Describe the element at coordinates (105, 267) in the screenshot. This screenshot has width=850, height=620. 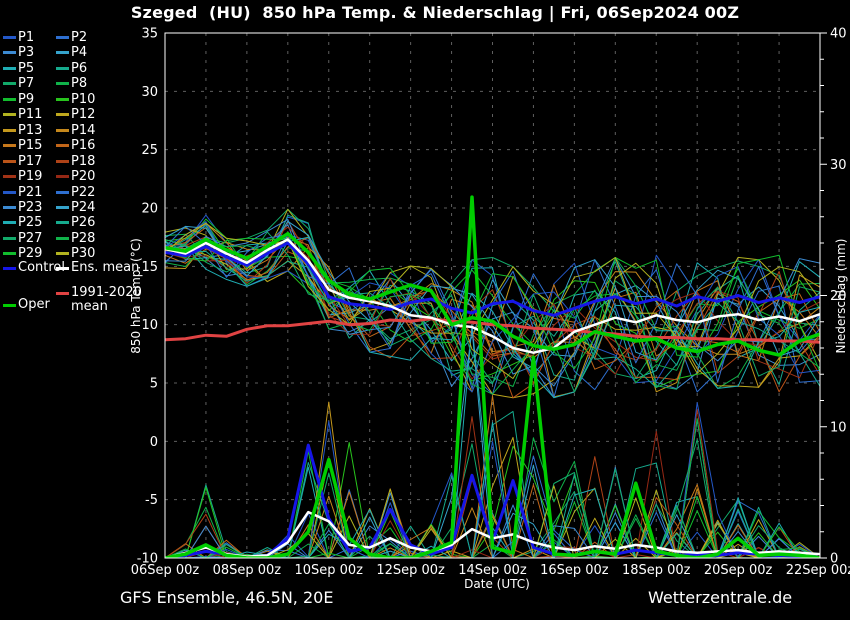
I see `legend-item-label: Ens. mean` at that location.